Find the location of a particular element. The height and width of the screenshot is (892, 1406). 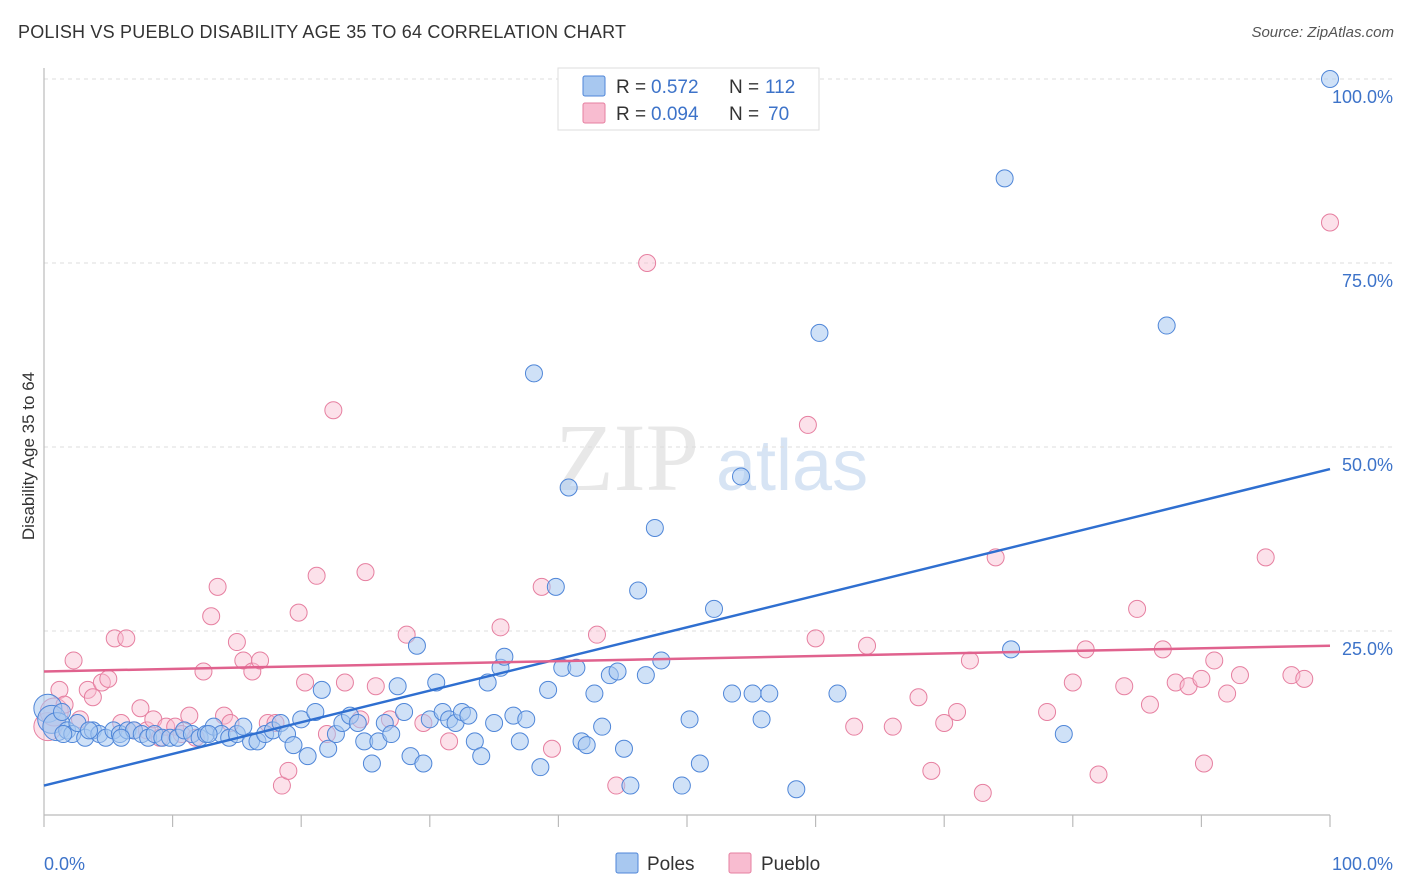

x-tick-label: 0.0% is located at coordinates (64, 864).